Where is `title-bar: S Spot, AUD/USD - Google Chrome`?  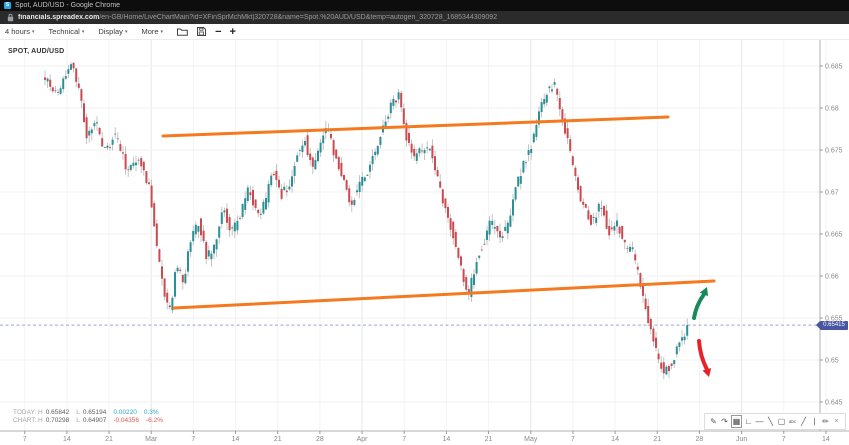 title-bar: S Spot, AUD/USD - Google Chrome is located at coordinates (424, 5).